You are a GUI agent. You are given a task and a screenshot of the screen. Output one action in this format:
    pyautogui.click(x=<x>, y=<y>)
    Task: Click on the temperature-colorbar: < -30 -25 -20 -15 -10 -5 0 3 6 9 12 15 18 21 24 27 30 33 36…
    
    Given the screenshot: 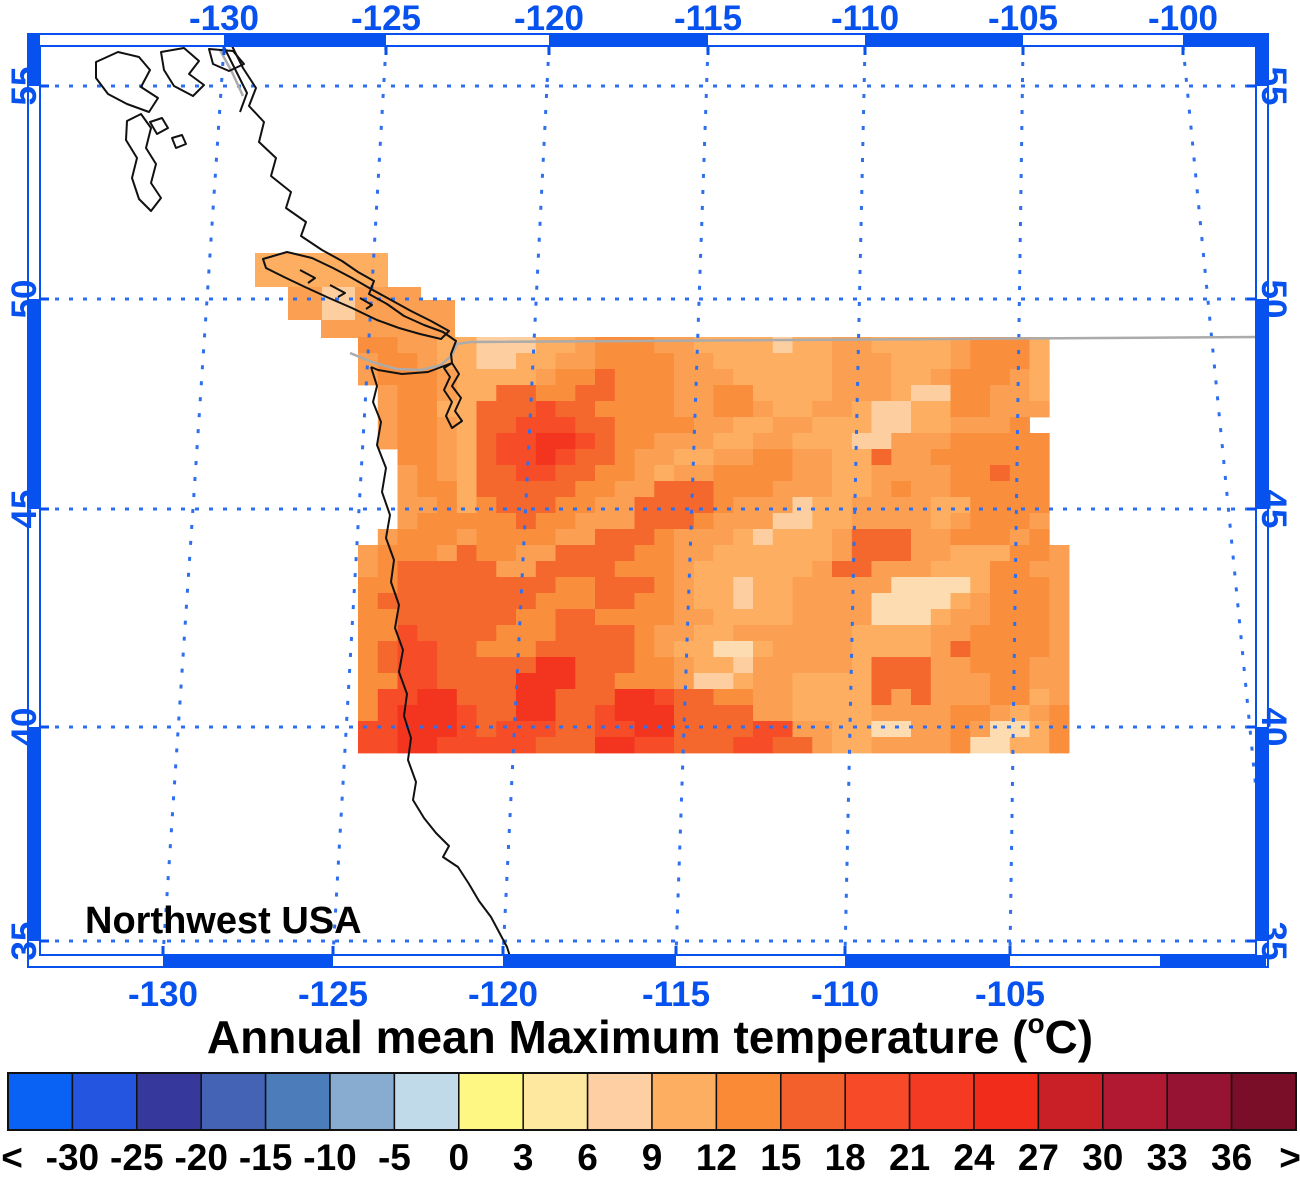 What is the action you would take?
    pyautogui.click(x=650, y=1125)
    